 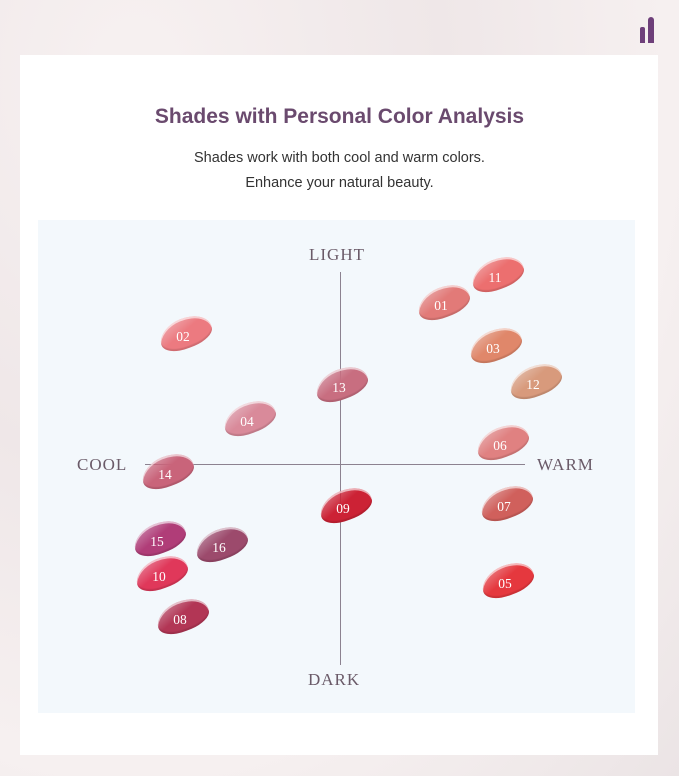 What do you see at coordinates (219, 547) in the screenshot?
I see `shade-number: 16` at bounding box center [219, 547].